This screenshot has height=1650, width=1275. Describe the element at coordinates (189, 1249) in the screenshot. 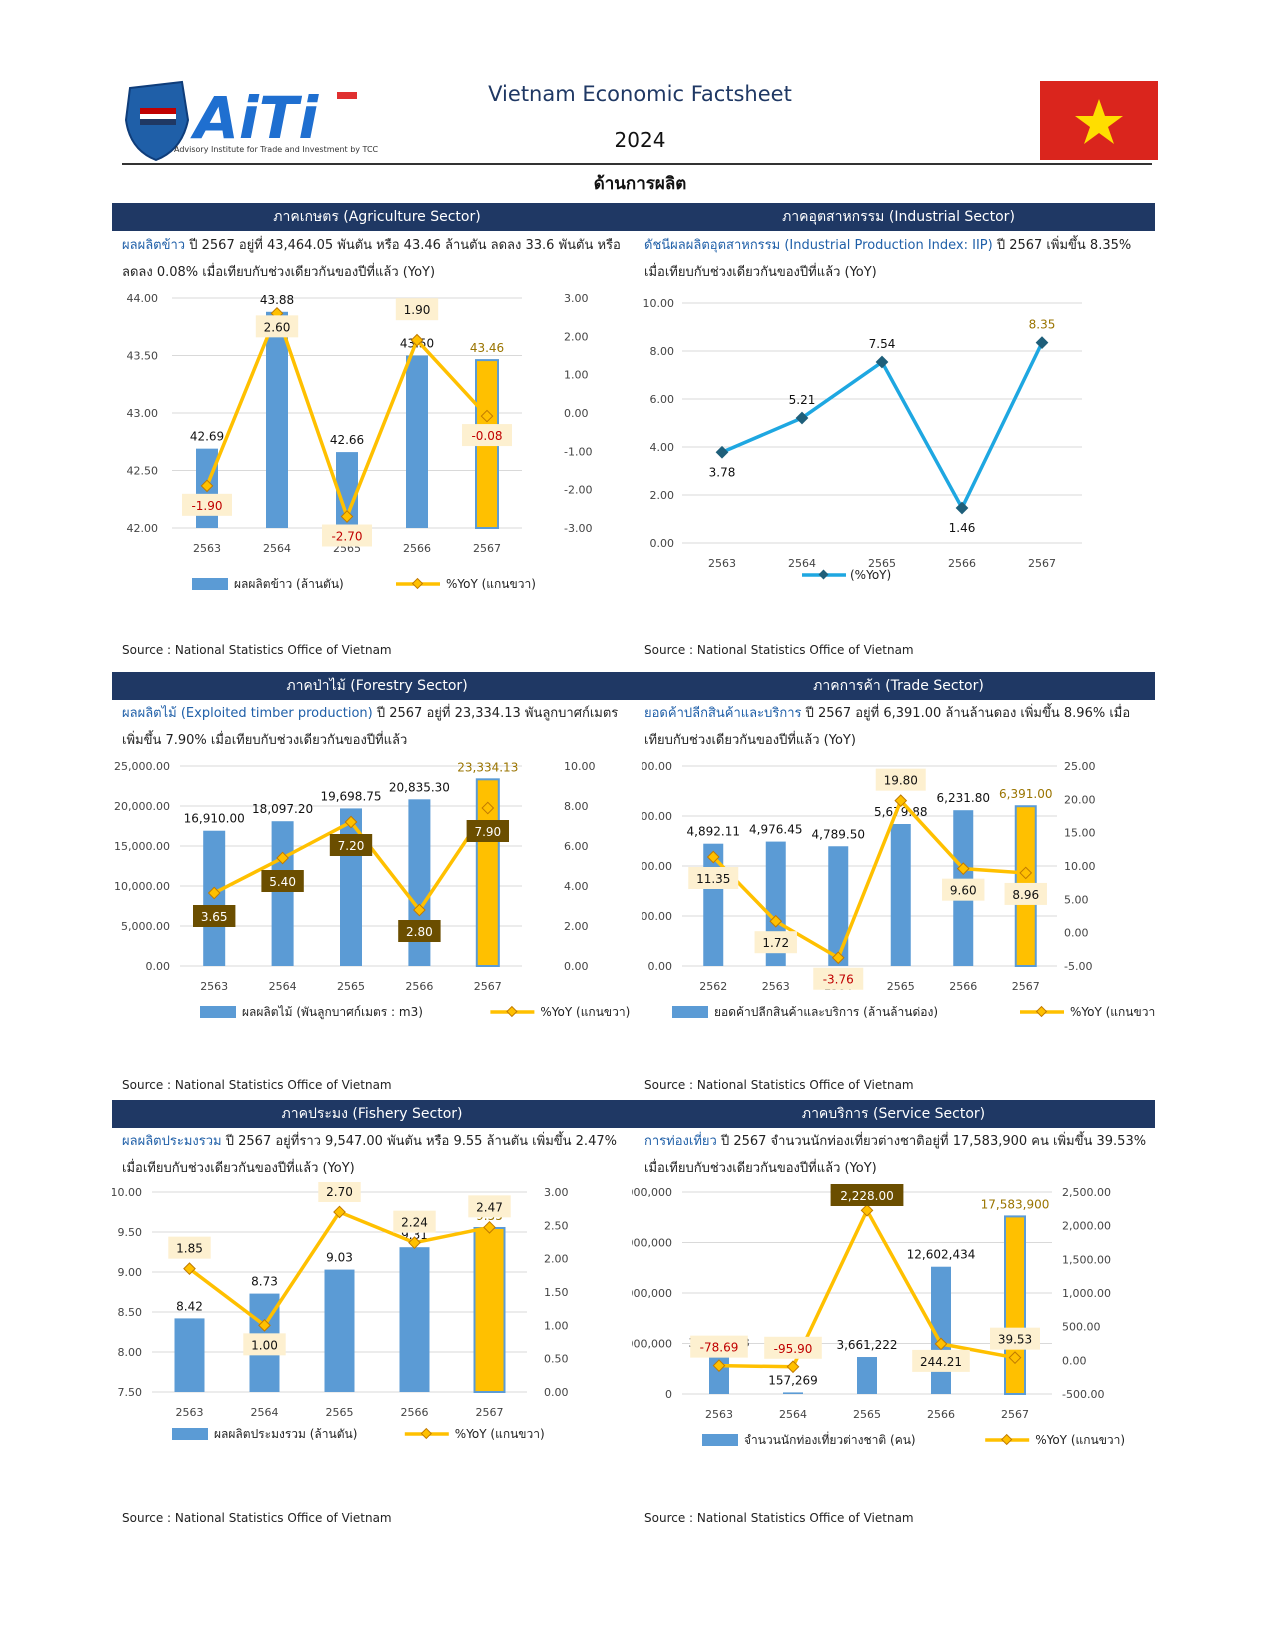

I see `fish-yoy-data-label: 1.85` at that location.